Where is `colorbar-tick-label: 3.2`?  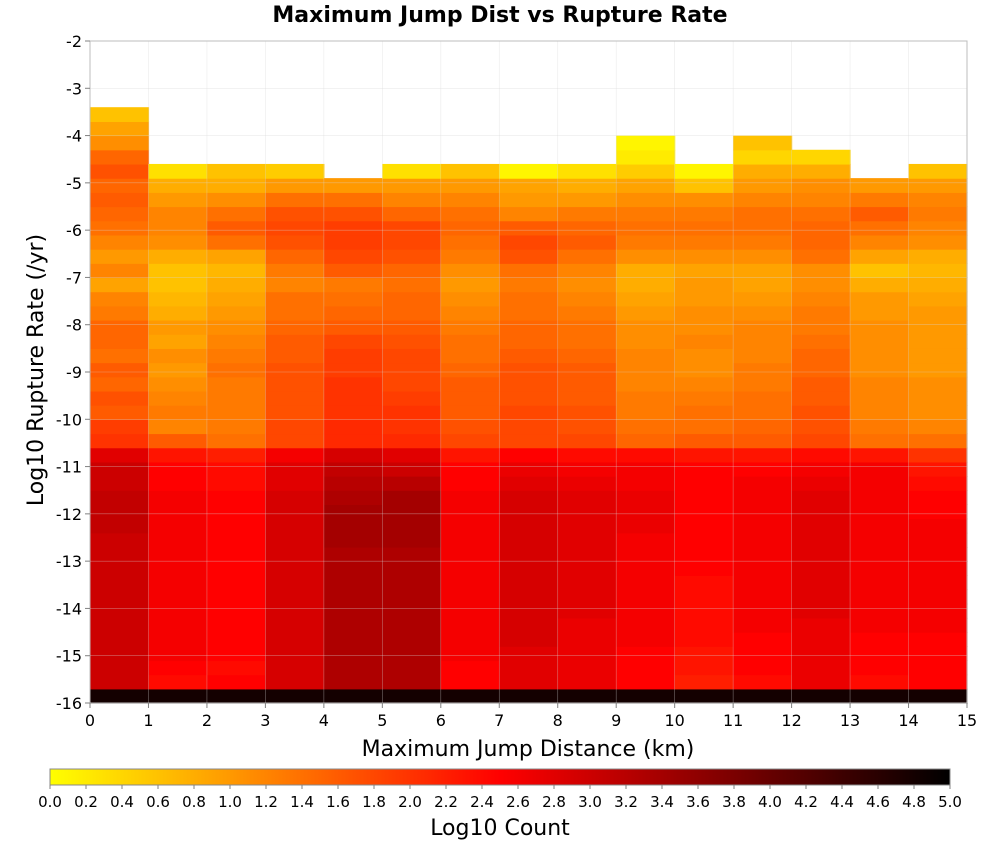 colorbar-tick-label: 3.2 is located at coordinates (626, 802).